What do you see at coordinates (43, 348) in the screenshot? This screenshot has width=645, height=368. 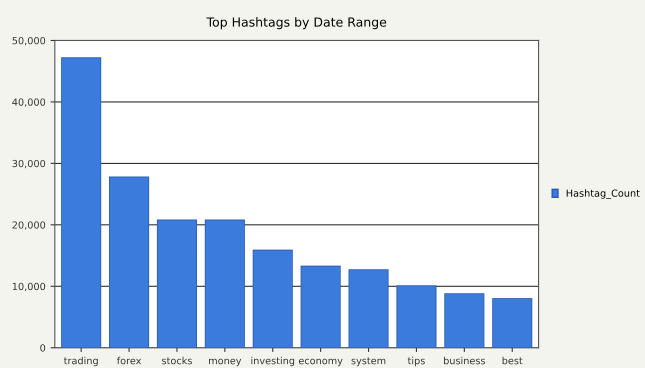 I see `y-tick-label: 0` at bounding box center [43, 348].